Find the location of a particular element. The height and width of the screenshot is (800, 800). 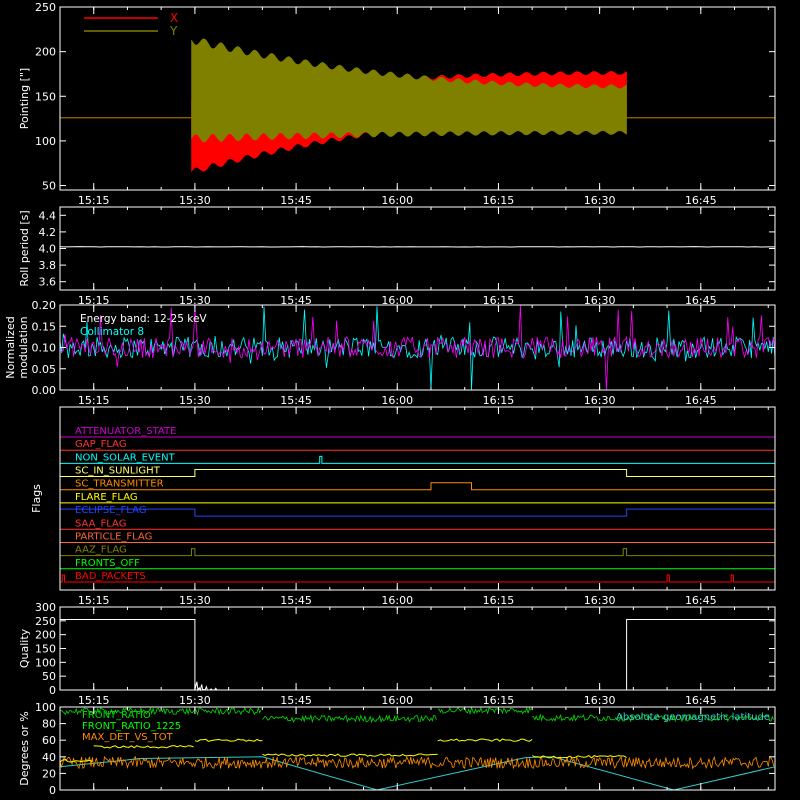

flag-row: AAZ_FLAG is located at coordinates (417, 551).